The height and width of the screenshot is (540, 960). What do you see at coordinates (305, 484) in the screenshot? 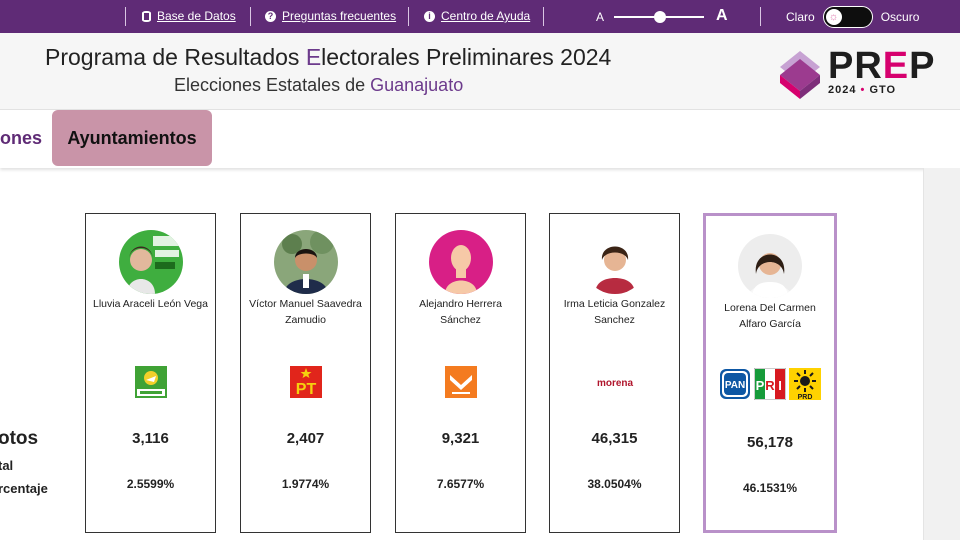
I see `candidate-percent: 1.9774%` at bounding box center [305, 484].